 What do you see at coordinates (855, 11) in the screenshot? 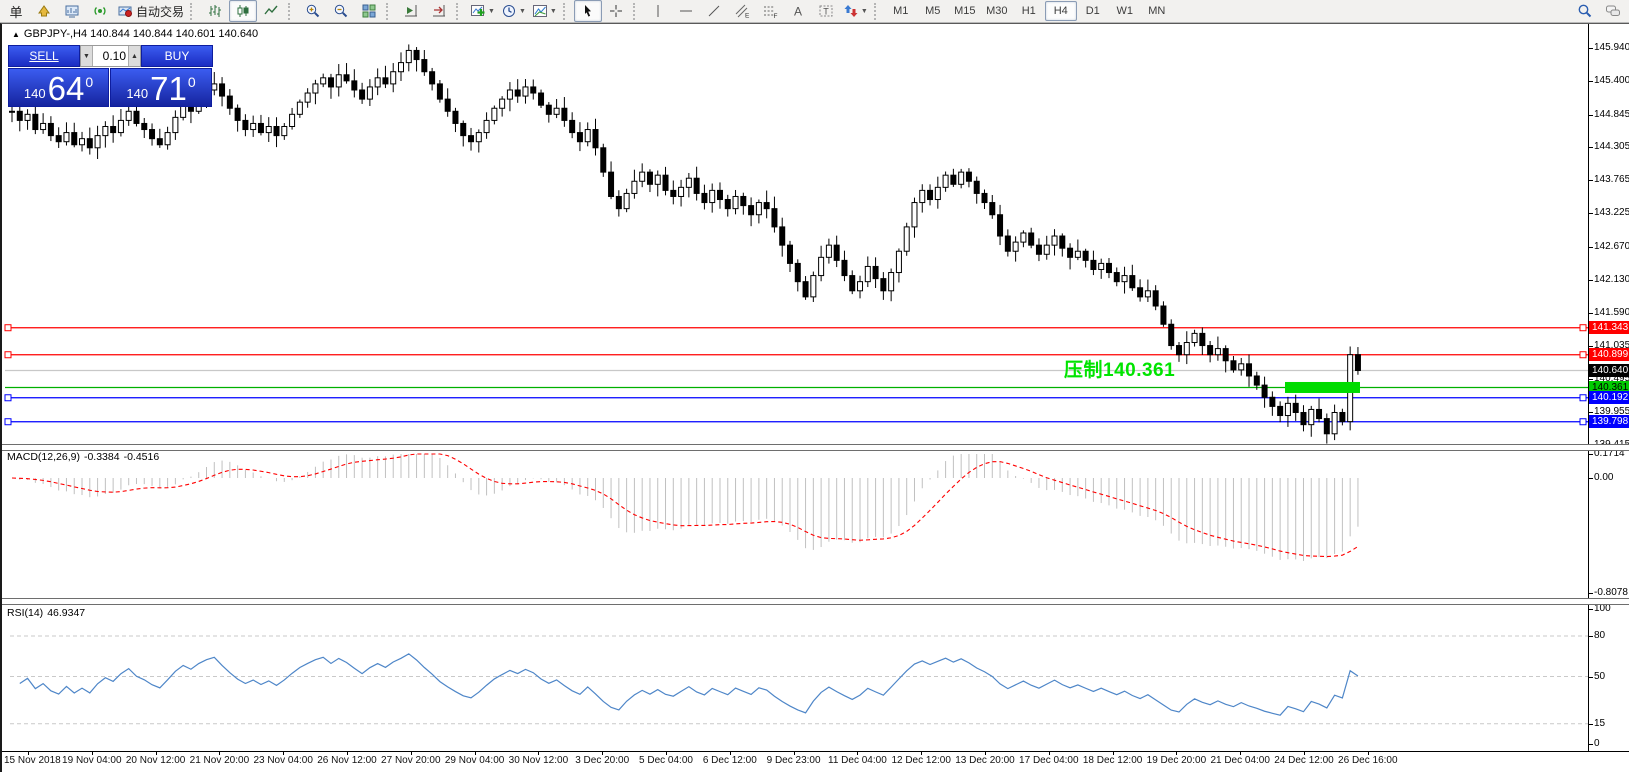
I see `shapes-button: ▼` at bounding box center [855, 11].